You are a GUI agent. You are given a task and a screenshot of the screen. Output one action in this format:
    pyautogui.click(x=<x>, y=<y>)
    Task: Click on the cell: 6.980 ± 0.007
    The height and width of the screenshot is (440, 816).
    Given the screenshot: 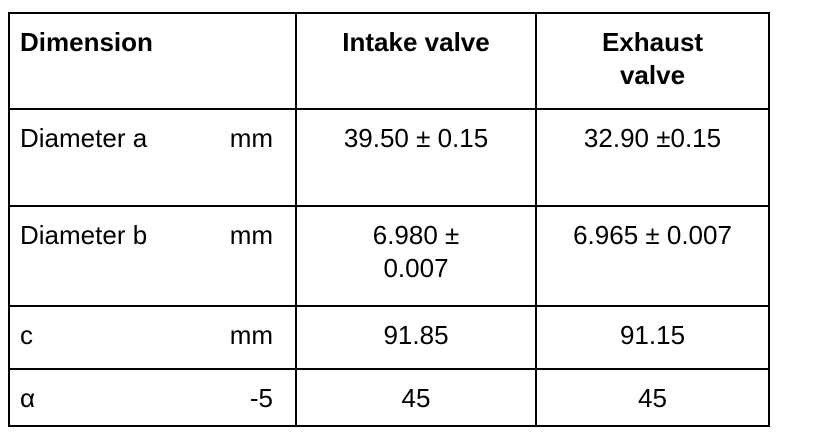 What is the action you would take?
    pyautogui.click(x=416, y=256)
    